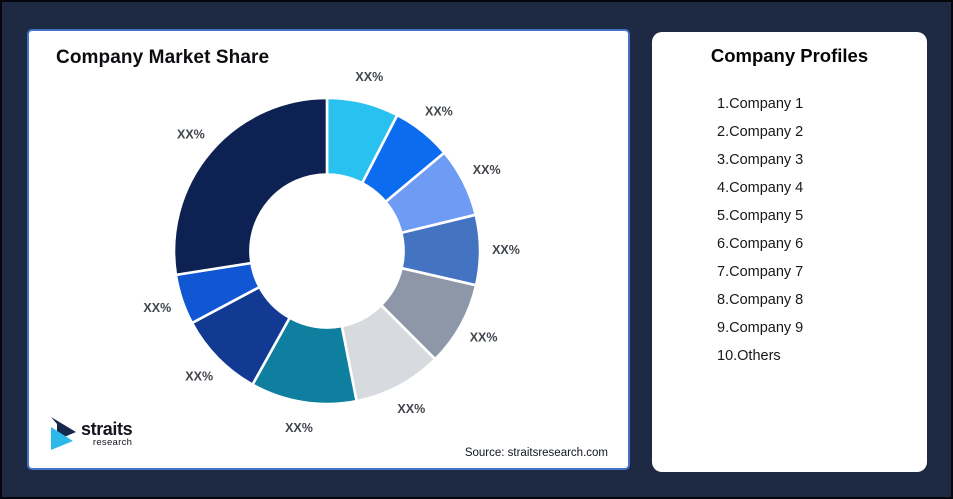  What do you see at coordinates (760, 160) in the screenshot?
I see `list-item: 3.Company 3` at bounding box center [760, 160].